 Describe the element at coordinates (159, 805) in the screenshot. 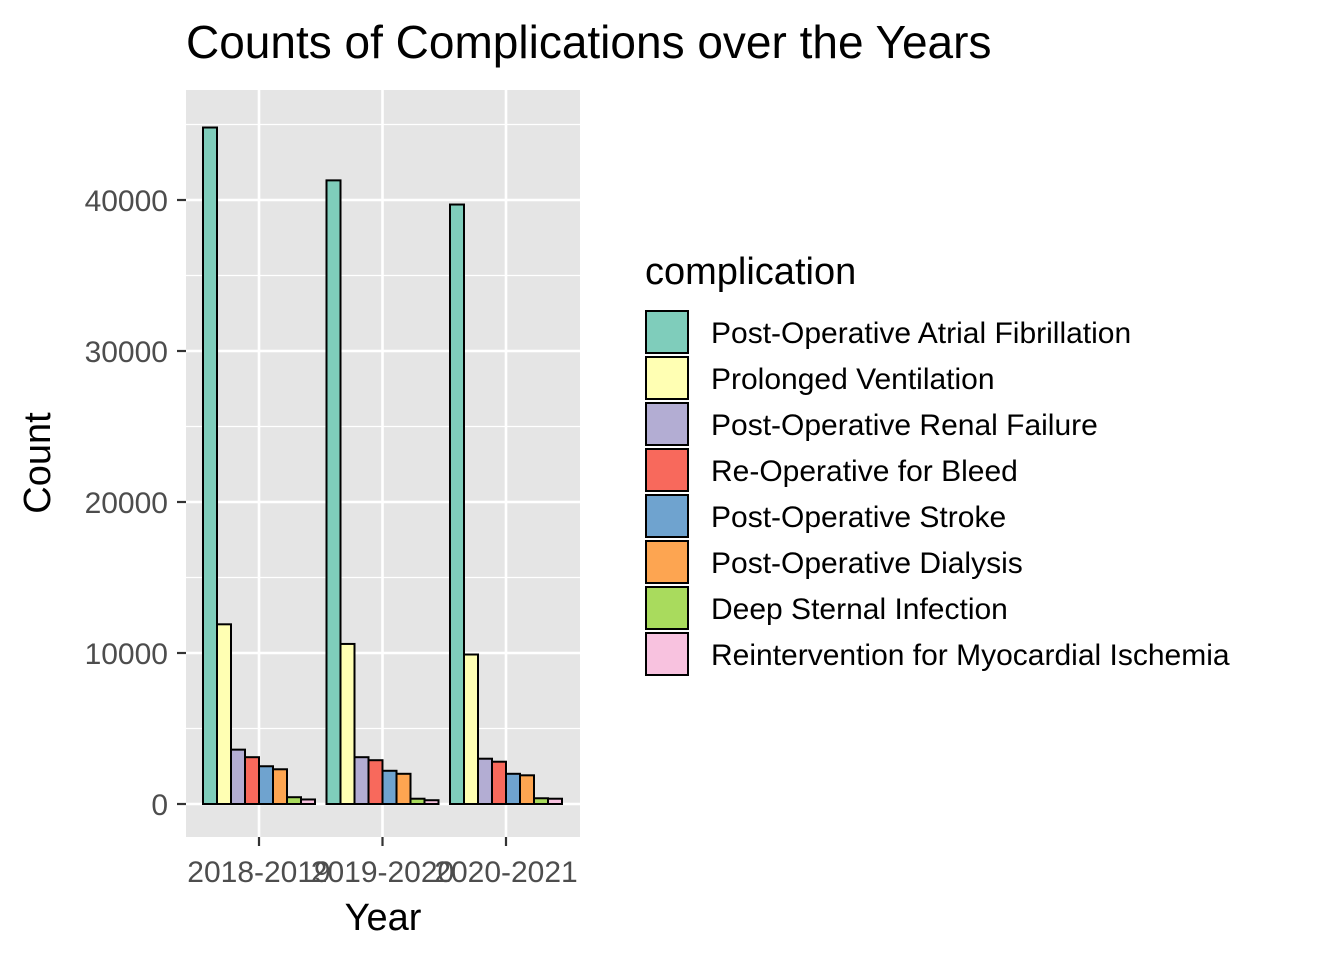

I see `y-tick-label: 0` at that location.